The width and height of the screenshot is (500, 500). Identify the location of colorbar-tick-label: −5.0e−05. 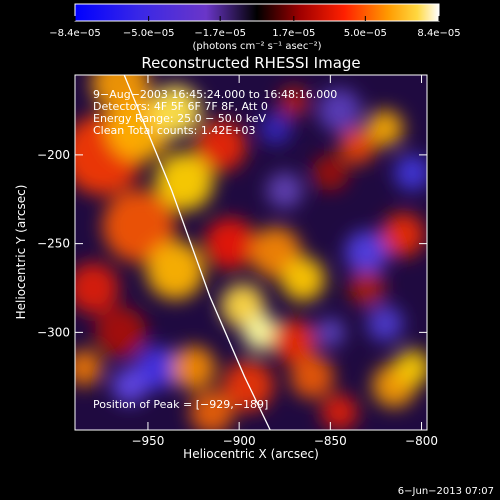
(149, 33).